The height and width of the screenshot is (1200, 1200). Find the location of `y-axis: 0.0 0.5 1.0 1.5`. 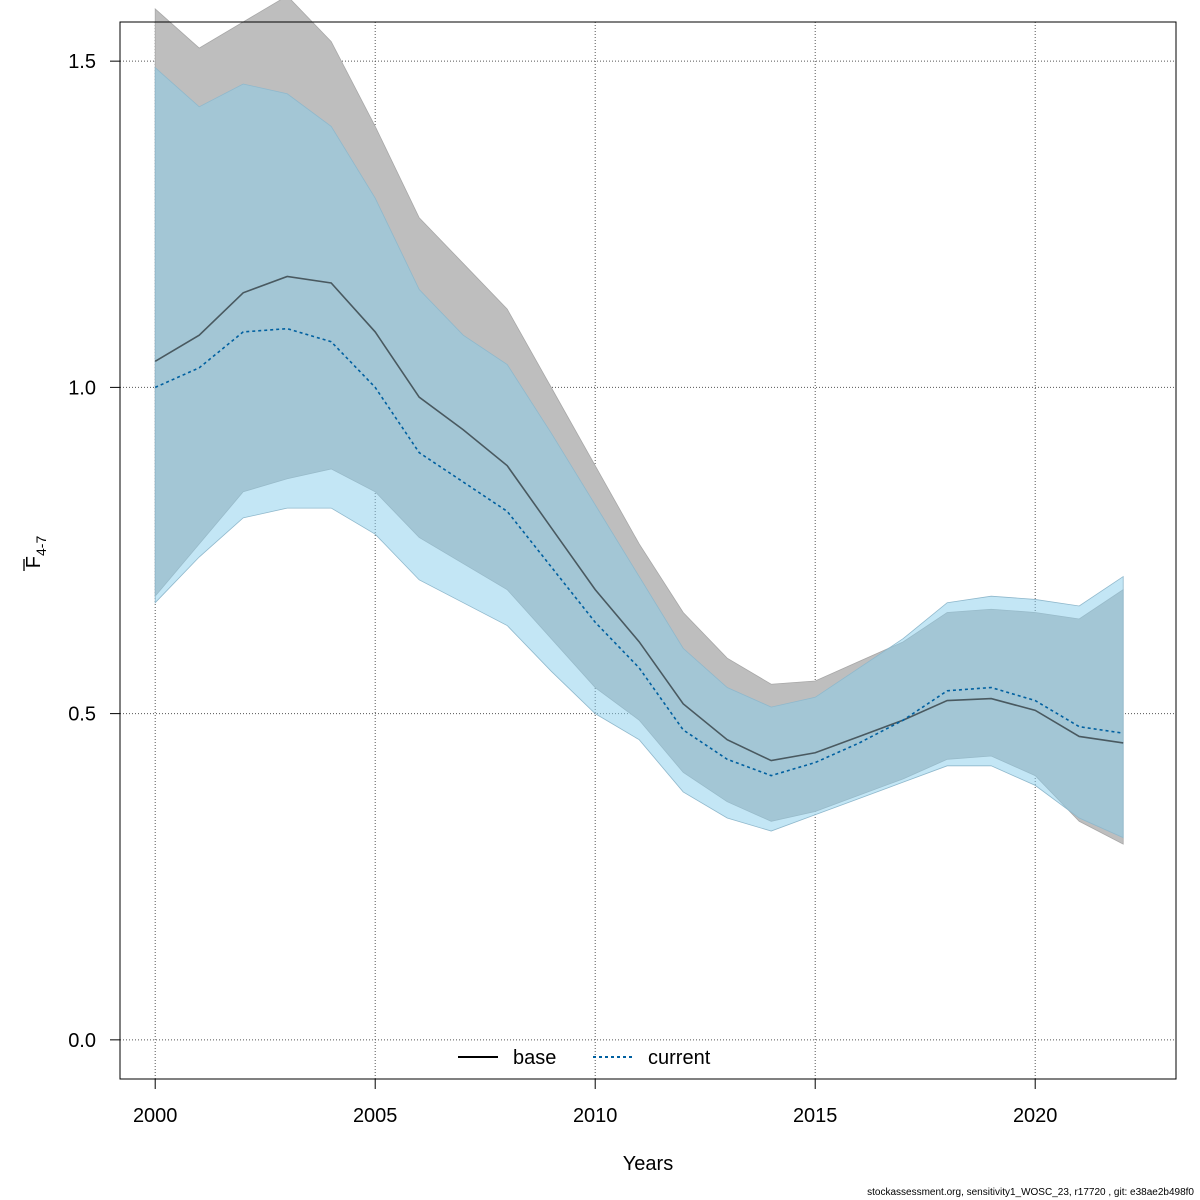

y-axis: 0.0 0.5 1.0 1.5 is located at coordinates (94, 551).